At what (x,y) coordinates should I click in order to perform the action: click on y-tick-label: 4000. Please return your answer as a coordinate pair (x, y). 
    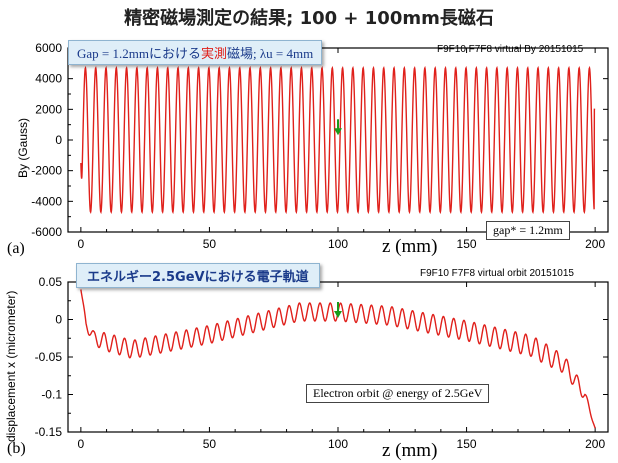
    Looking at the image, I should click on (48, 79).